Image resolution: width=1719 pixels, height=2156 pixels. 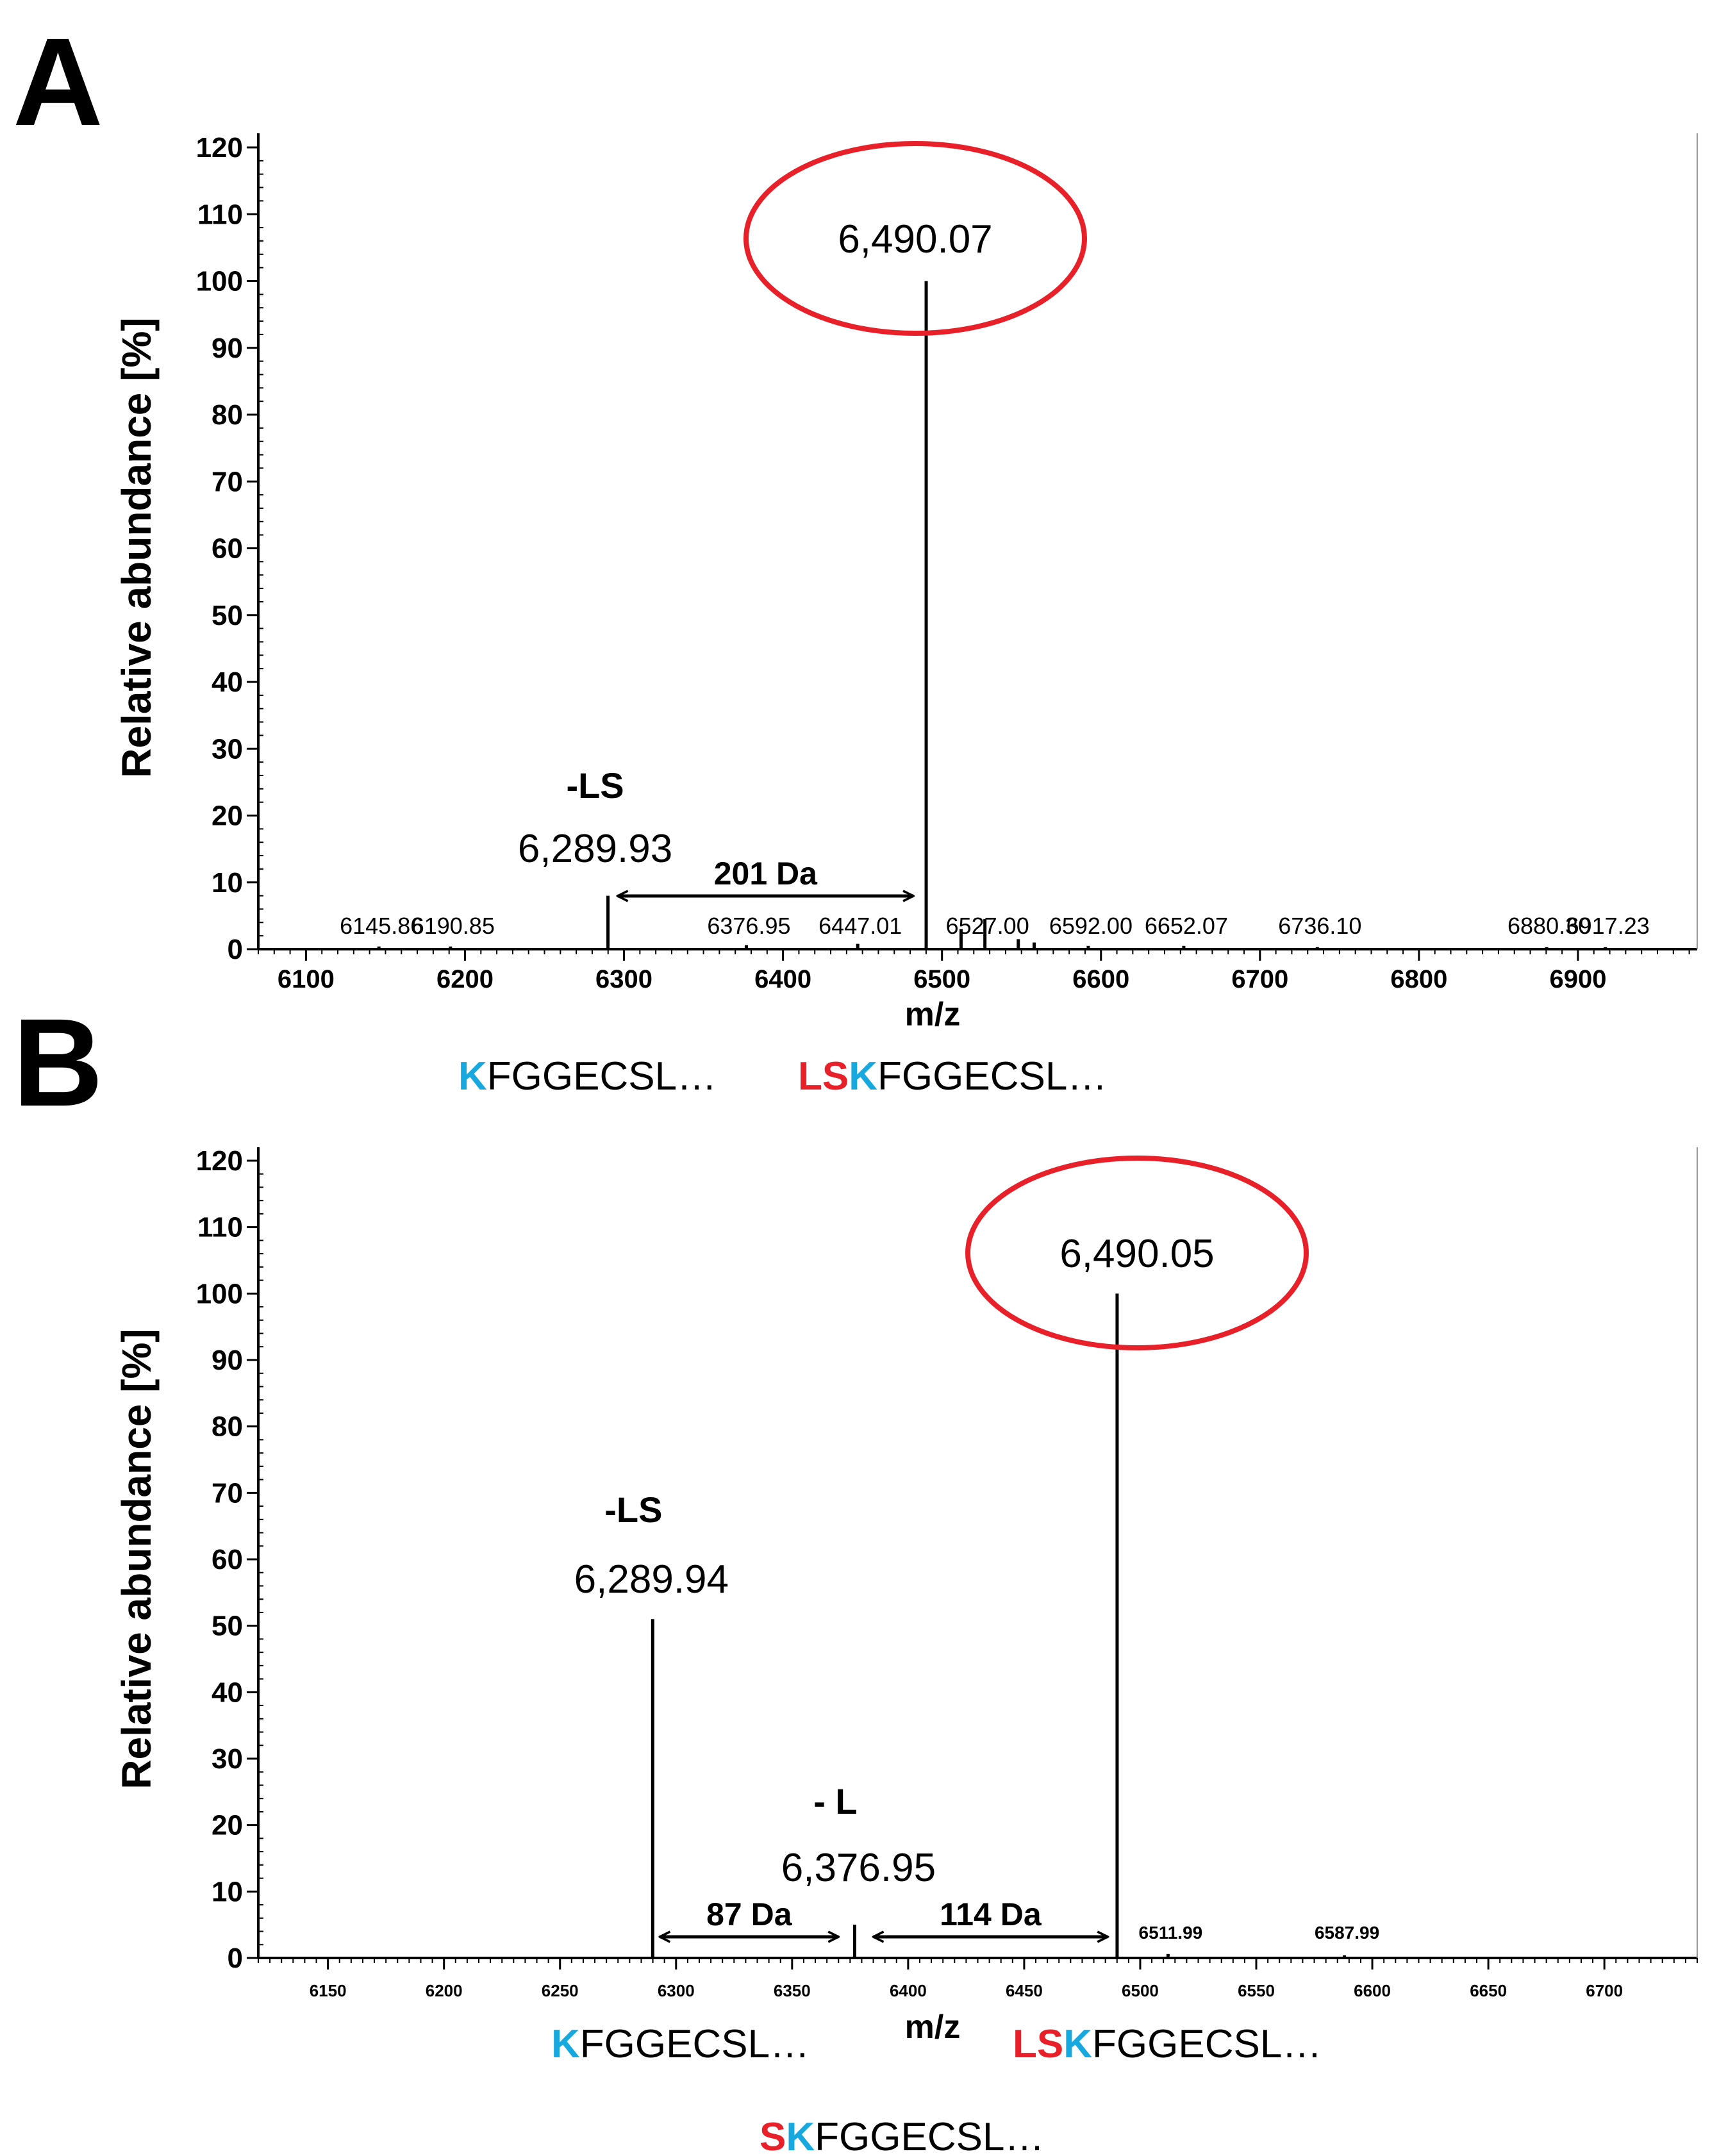 I want to click on peak-label: 6527.00, so click(x=987, y=926).